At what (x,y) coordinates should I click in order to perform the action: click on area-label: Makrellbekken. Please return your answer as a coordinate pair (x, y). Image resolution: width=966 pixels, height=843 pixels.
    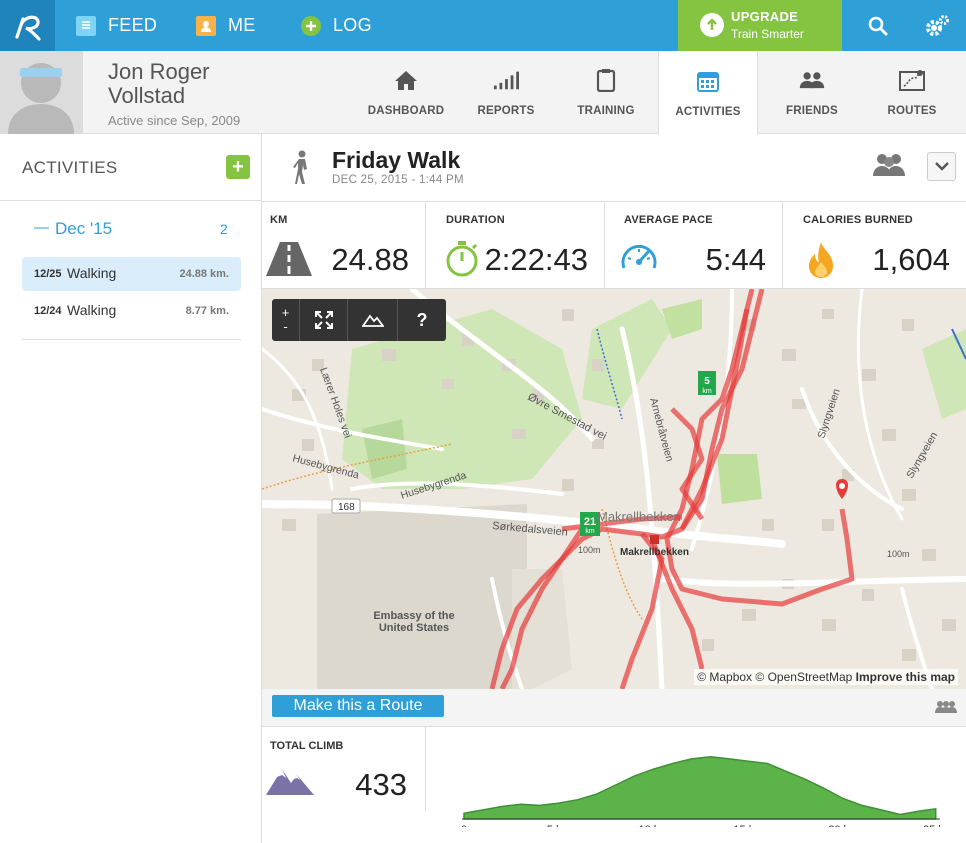
    Looking at the image, I should click on (639, 516).